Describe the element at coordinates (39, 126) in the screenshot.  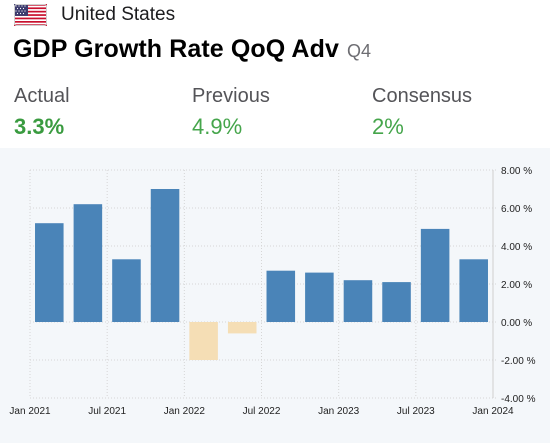
I see `stat-actual-value: 3.3%` at that location.